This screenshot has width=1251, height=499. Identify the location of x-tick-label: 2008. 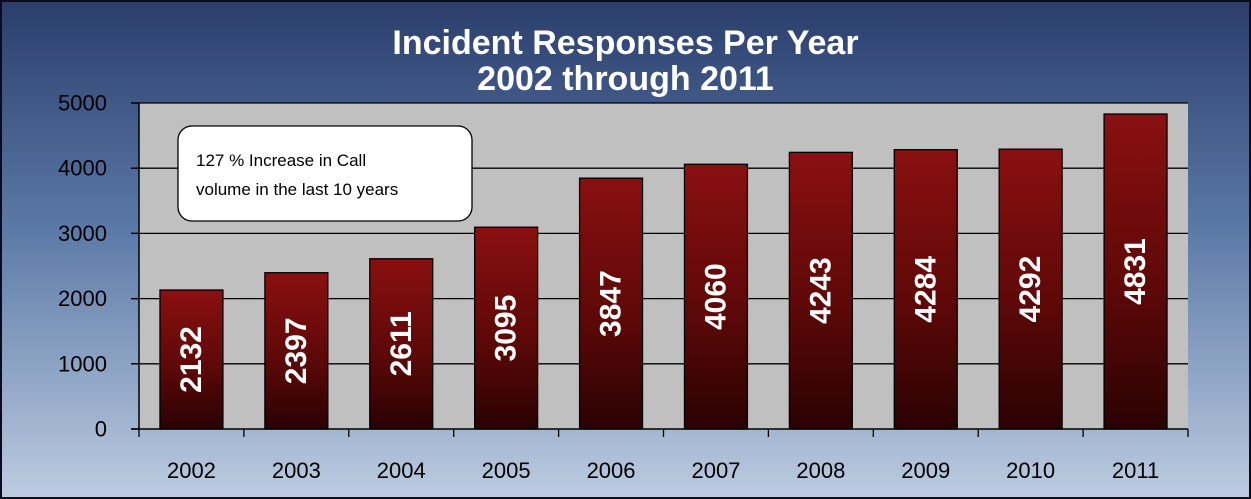
(820, 470).